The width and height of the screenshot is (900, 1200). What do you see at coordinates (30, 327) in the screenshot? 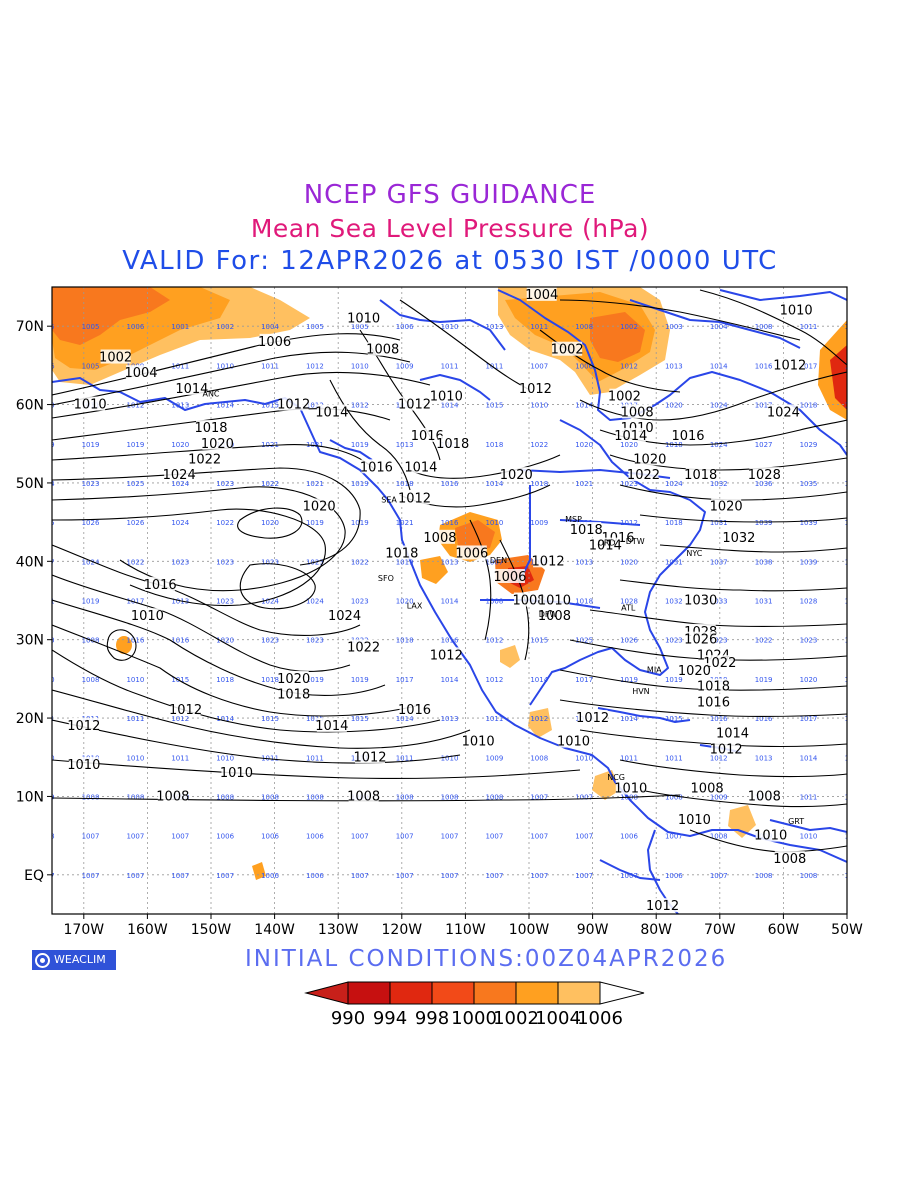
I see `lat-label: 70N` at bounding box center [30, 327].